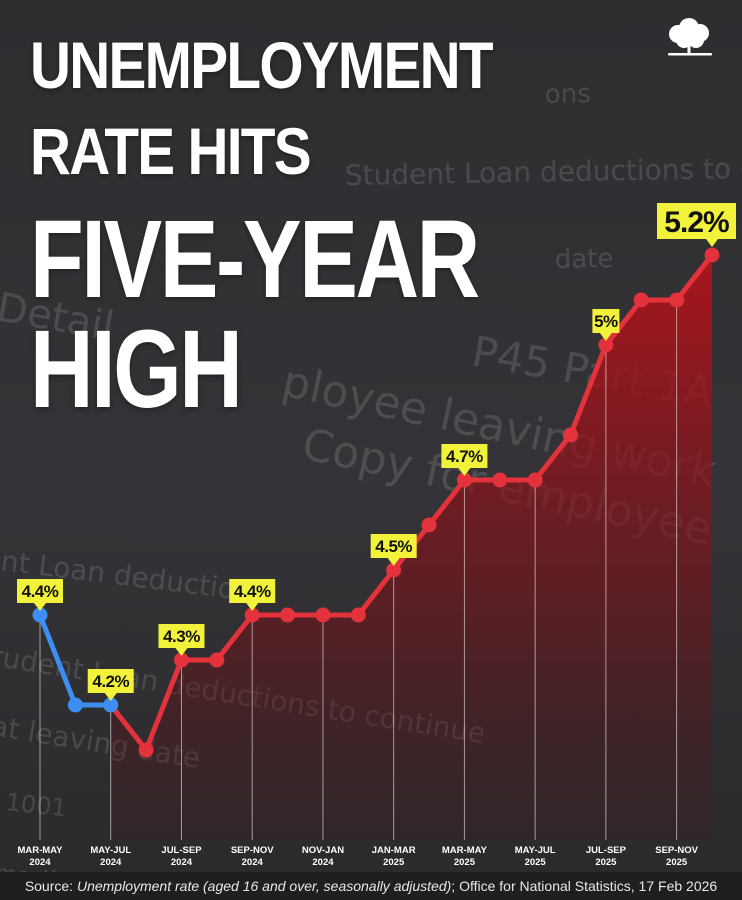  I want to click on data-label-text: 4.7%, so click(464, 456).